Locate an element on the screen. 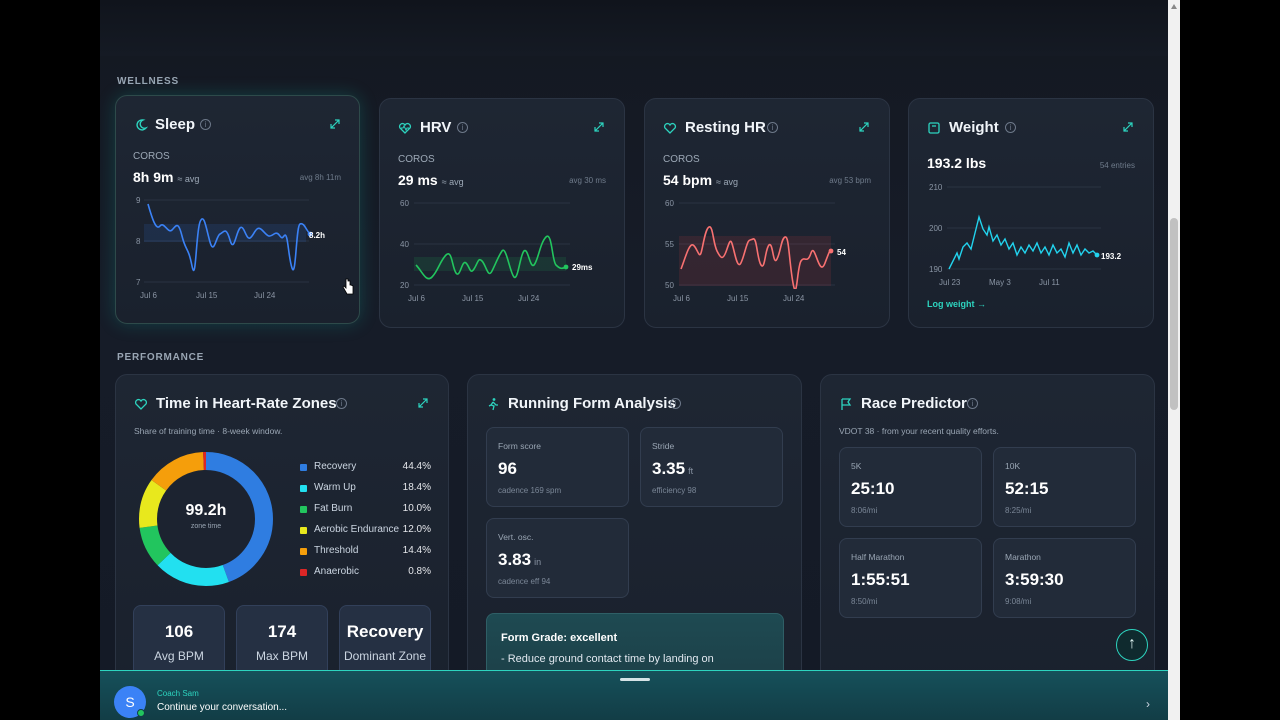  legend-label: Recovery is located at coordinates (335, 466).